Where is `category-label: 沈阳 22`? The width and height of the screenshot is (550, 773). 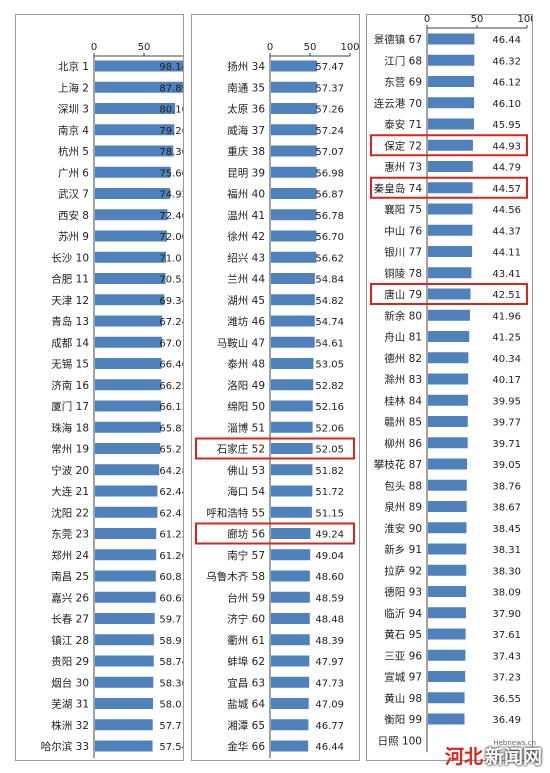
category-label: 沈阳 22 is located at coordinates (70, 512).